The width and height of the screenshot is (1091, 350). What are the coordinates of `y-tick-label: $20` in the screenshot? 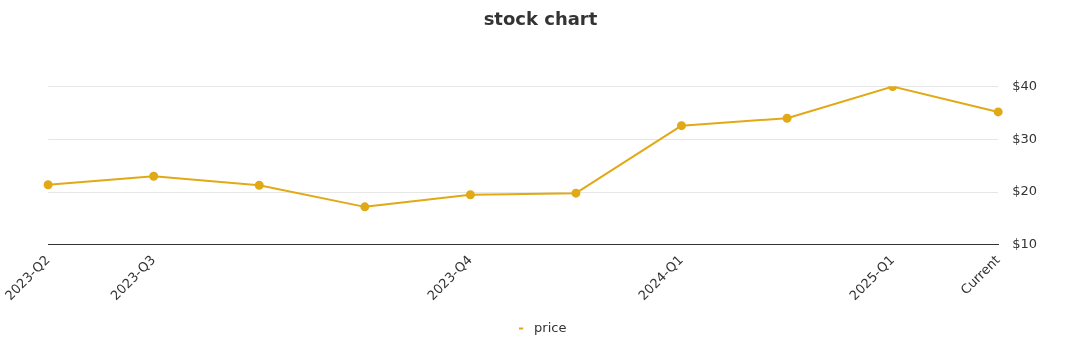 It's located at (1025, 191).